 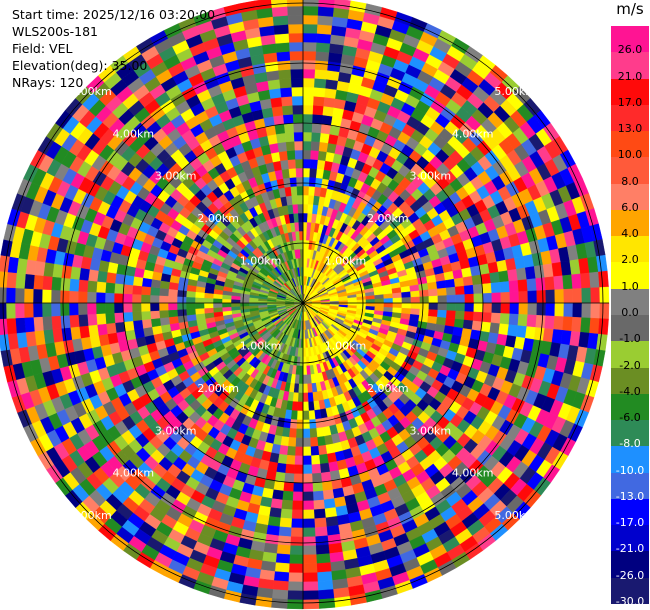 What do you see at coordinates (261, 345) in the screenshot?
I see `range-ring-label: 1.00km` at bounding box center [261, 345].